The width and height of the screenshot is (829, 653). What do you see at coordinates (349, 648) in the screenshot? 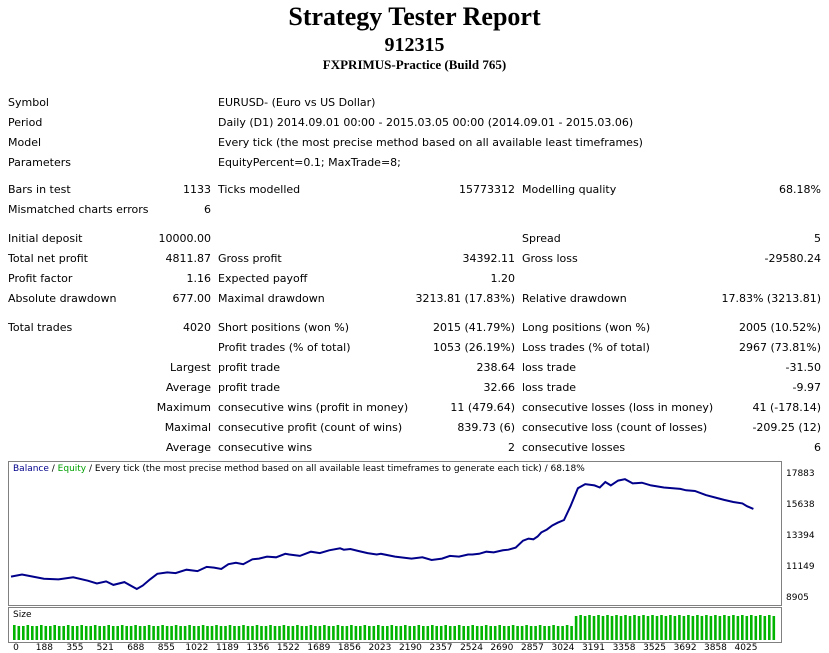
I see `x-tick-label: 1856` at bounding box center [349, 648].